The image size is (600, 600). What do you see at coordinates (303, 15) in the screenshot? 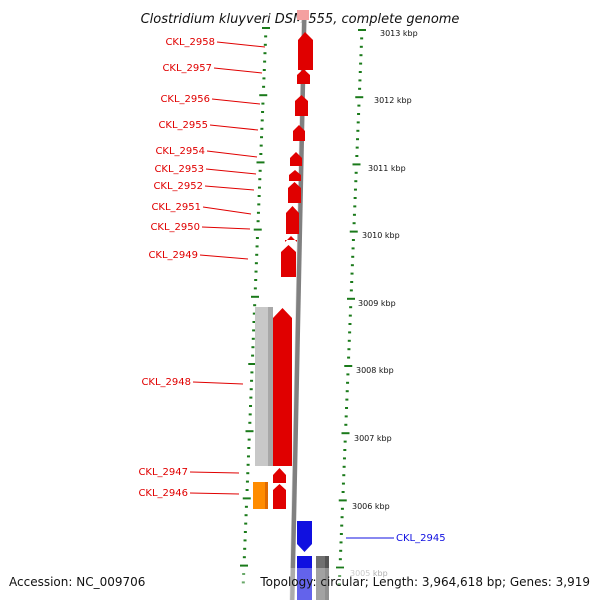
I see `gene-arrow-partial-top` at bounding box center [303, 15].